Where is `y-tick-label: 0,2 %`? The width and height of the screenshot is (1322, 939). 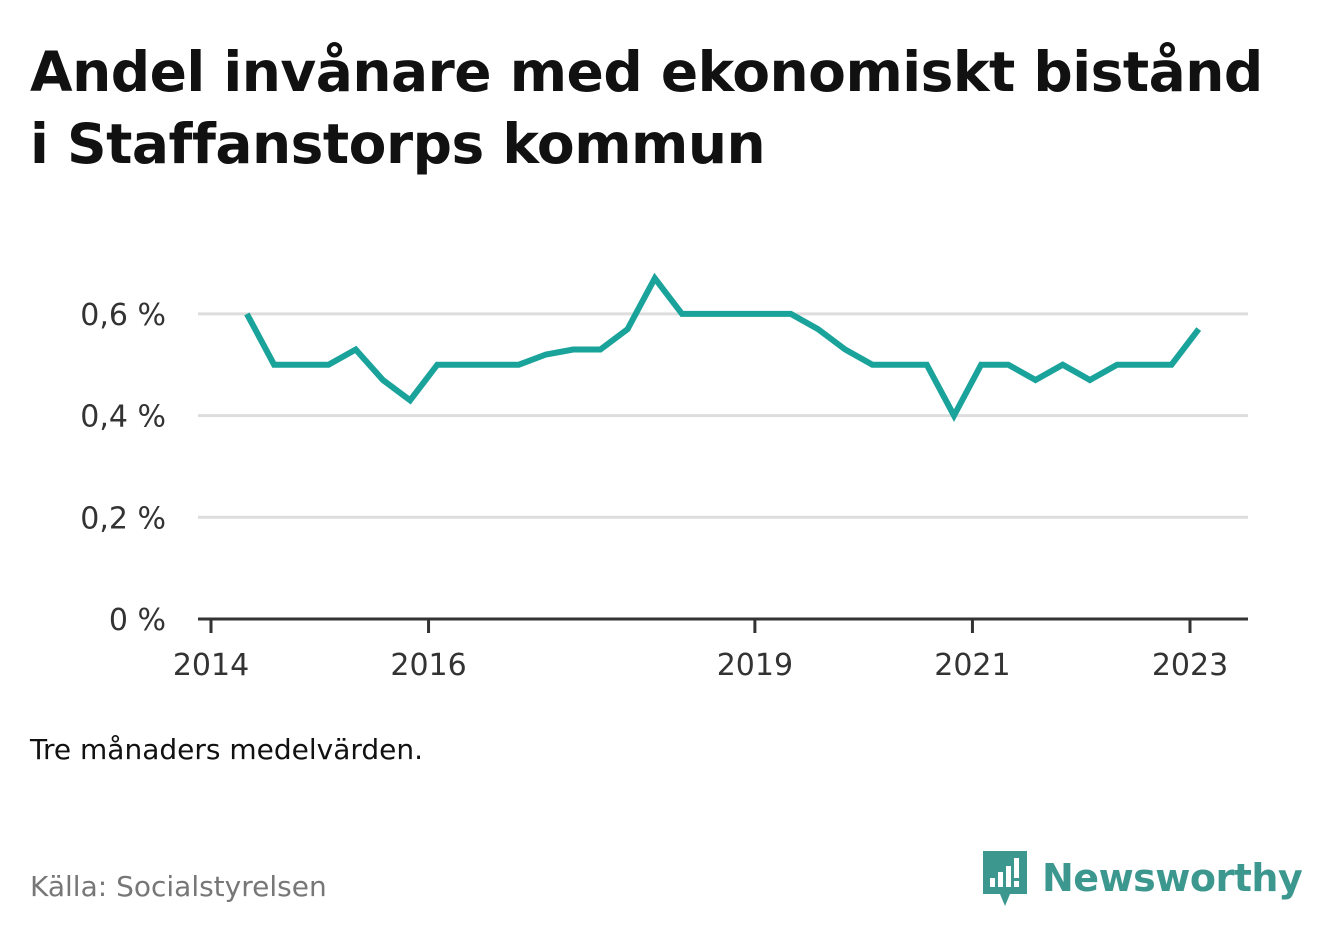 y-tick-label: 0,2 % is located at coordinates (123, 518).